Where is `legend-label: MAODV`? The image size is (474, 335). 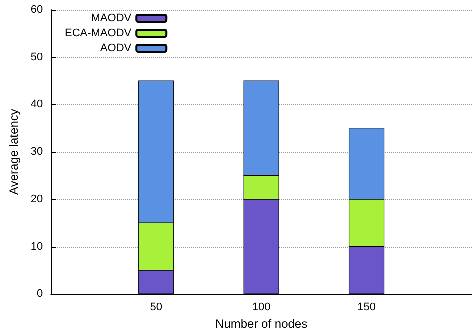
legend-label: MAODV is located at coordinates (111, 18).